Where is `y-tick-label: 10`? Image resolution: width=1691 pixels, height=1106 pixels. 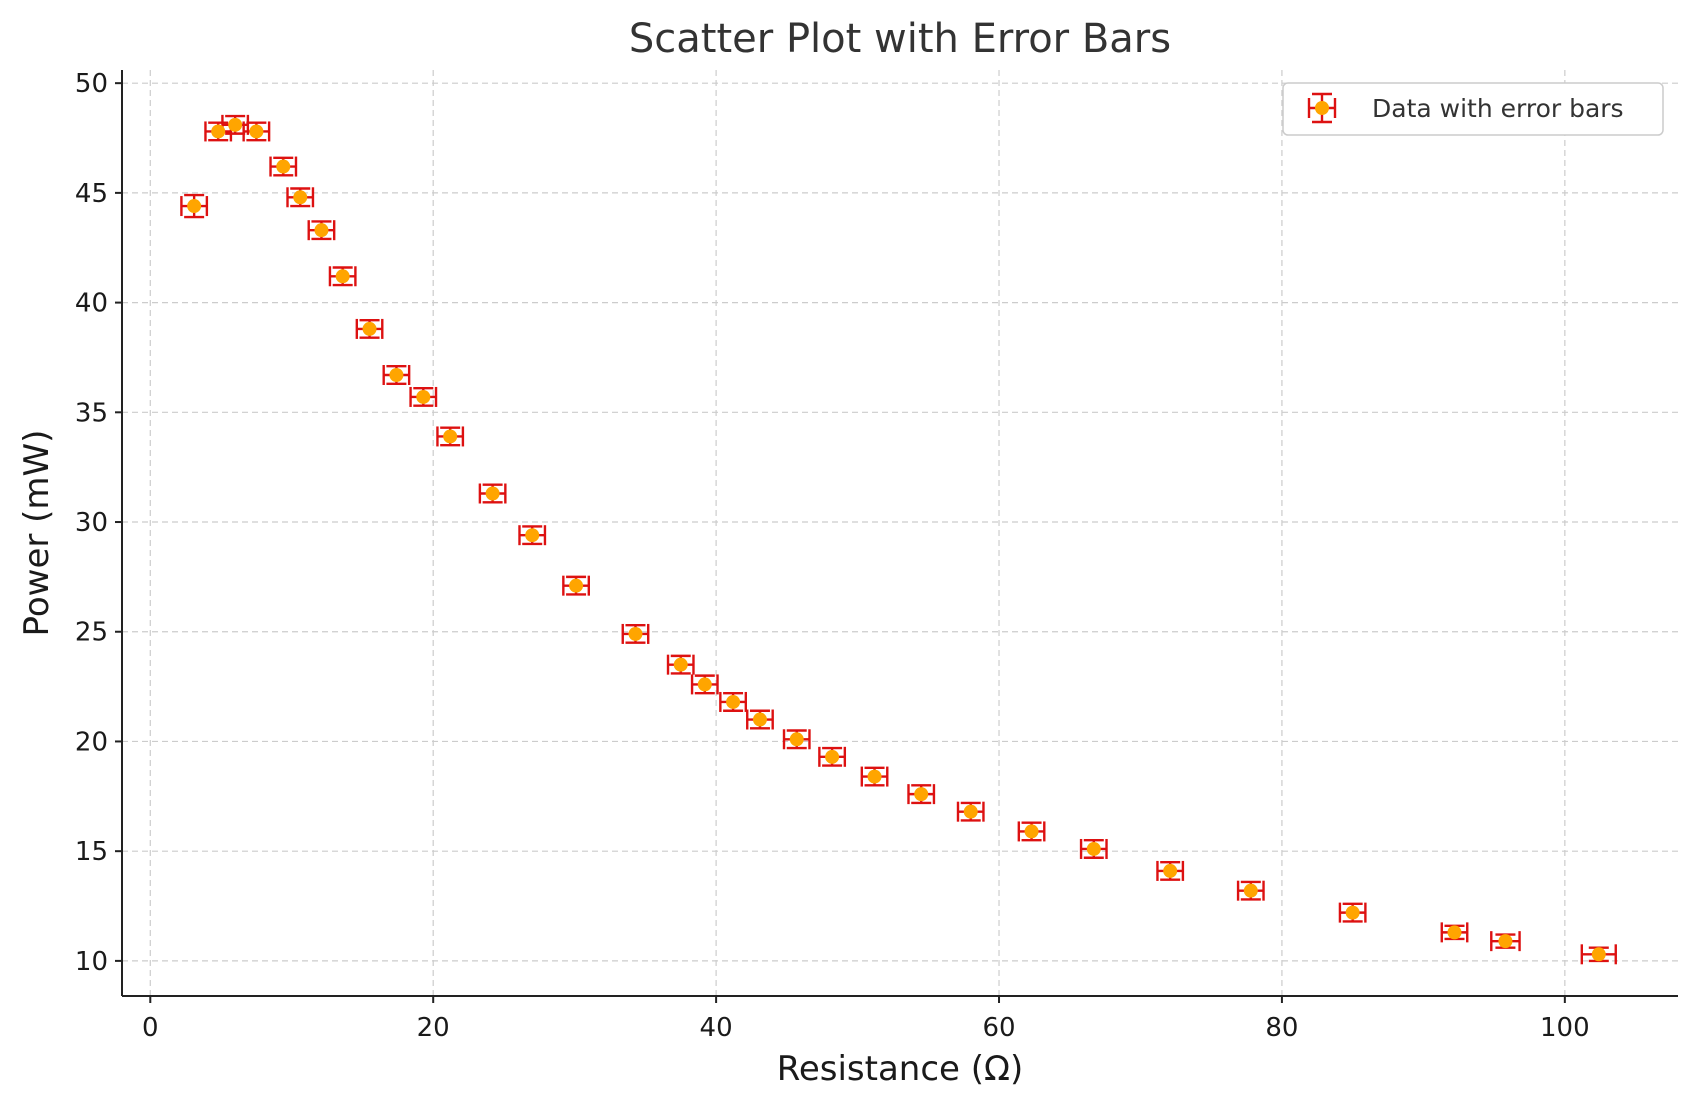
y-tick-label: 10 is located at coordinates (91, 962).